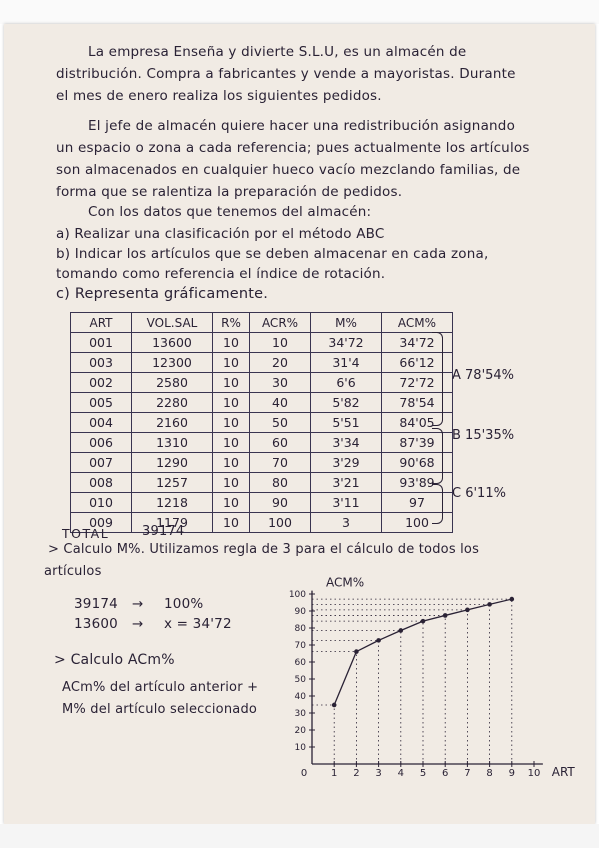 This screenshot has height=848, width=599. Describe the element at coordinates (96, 604) in the screenshot. I see `calc-value: 39174` at that location.